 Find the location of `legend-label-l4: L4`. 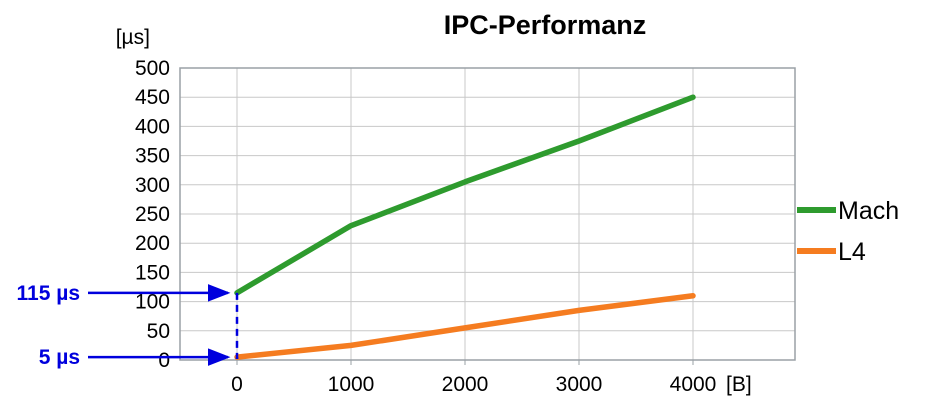

legend-label-l4: L4 is located at coordinates (852, 252).